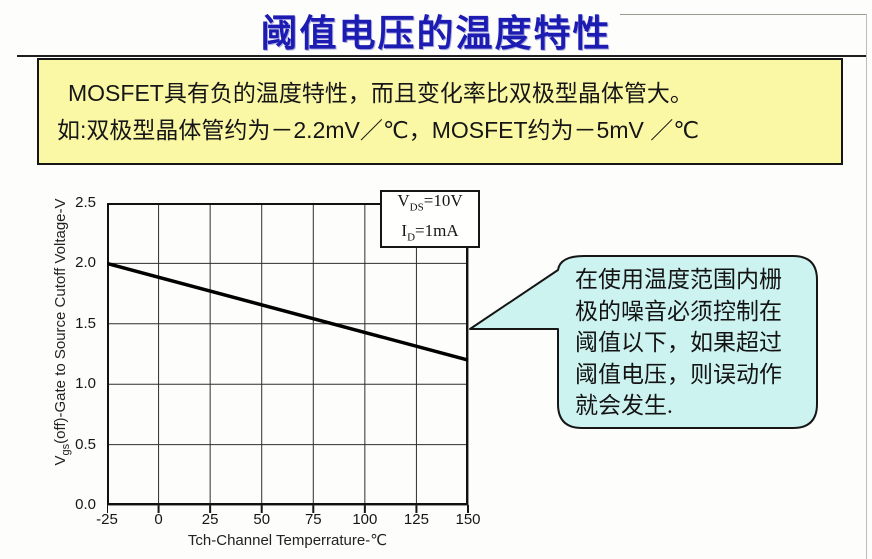 This screenshot has height=559, width=872. I want to click on x-tick-label: 75, so click(313, 519).